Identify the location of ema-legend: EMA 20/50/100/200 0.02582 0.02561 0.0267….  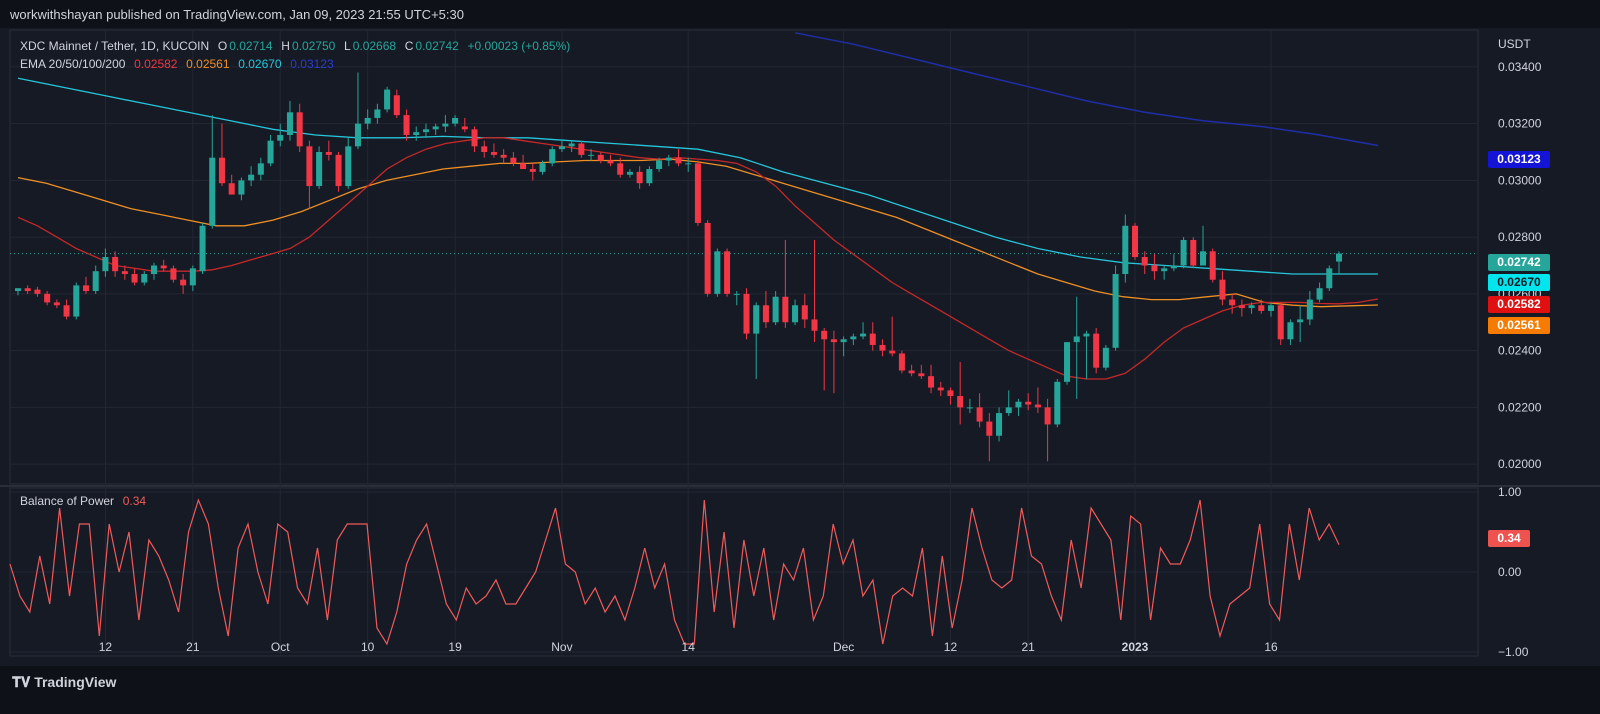
(178, 64).